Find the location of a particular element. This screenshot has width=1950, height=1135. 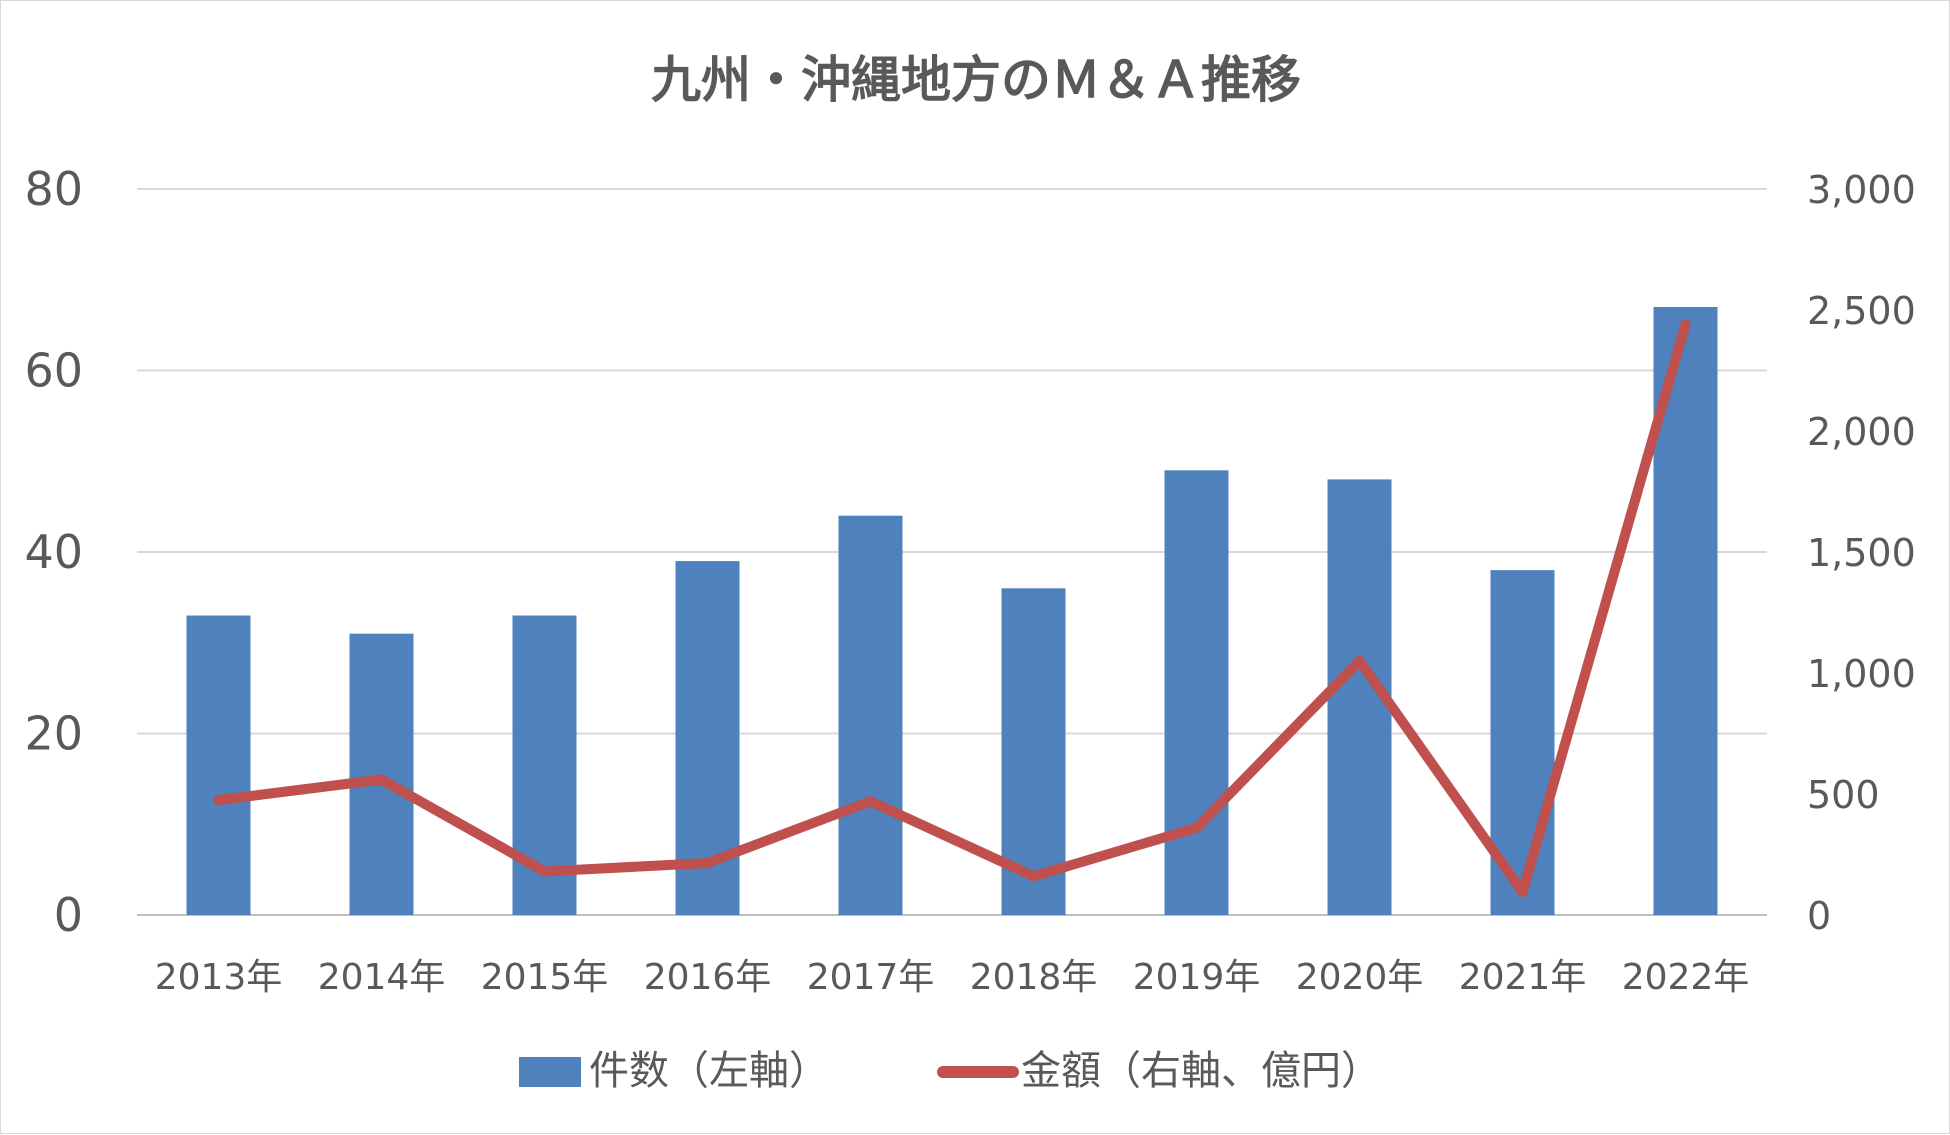

x-tick-label: 2020年 is located at coordinates (1360, 977).